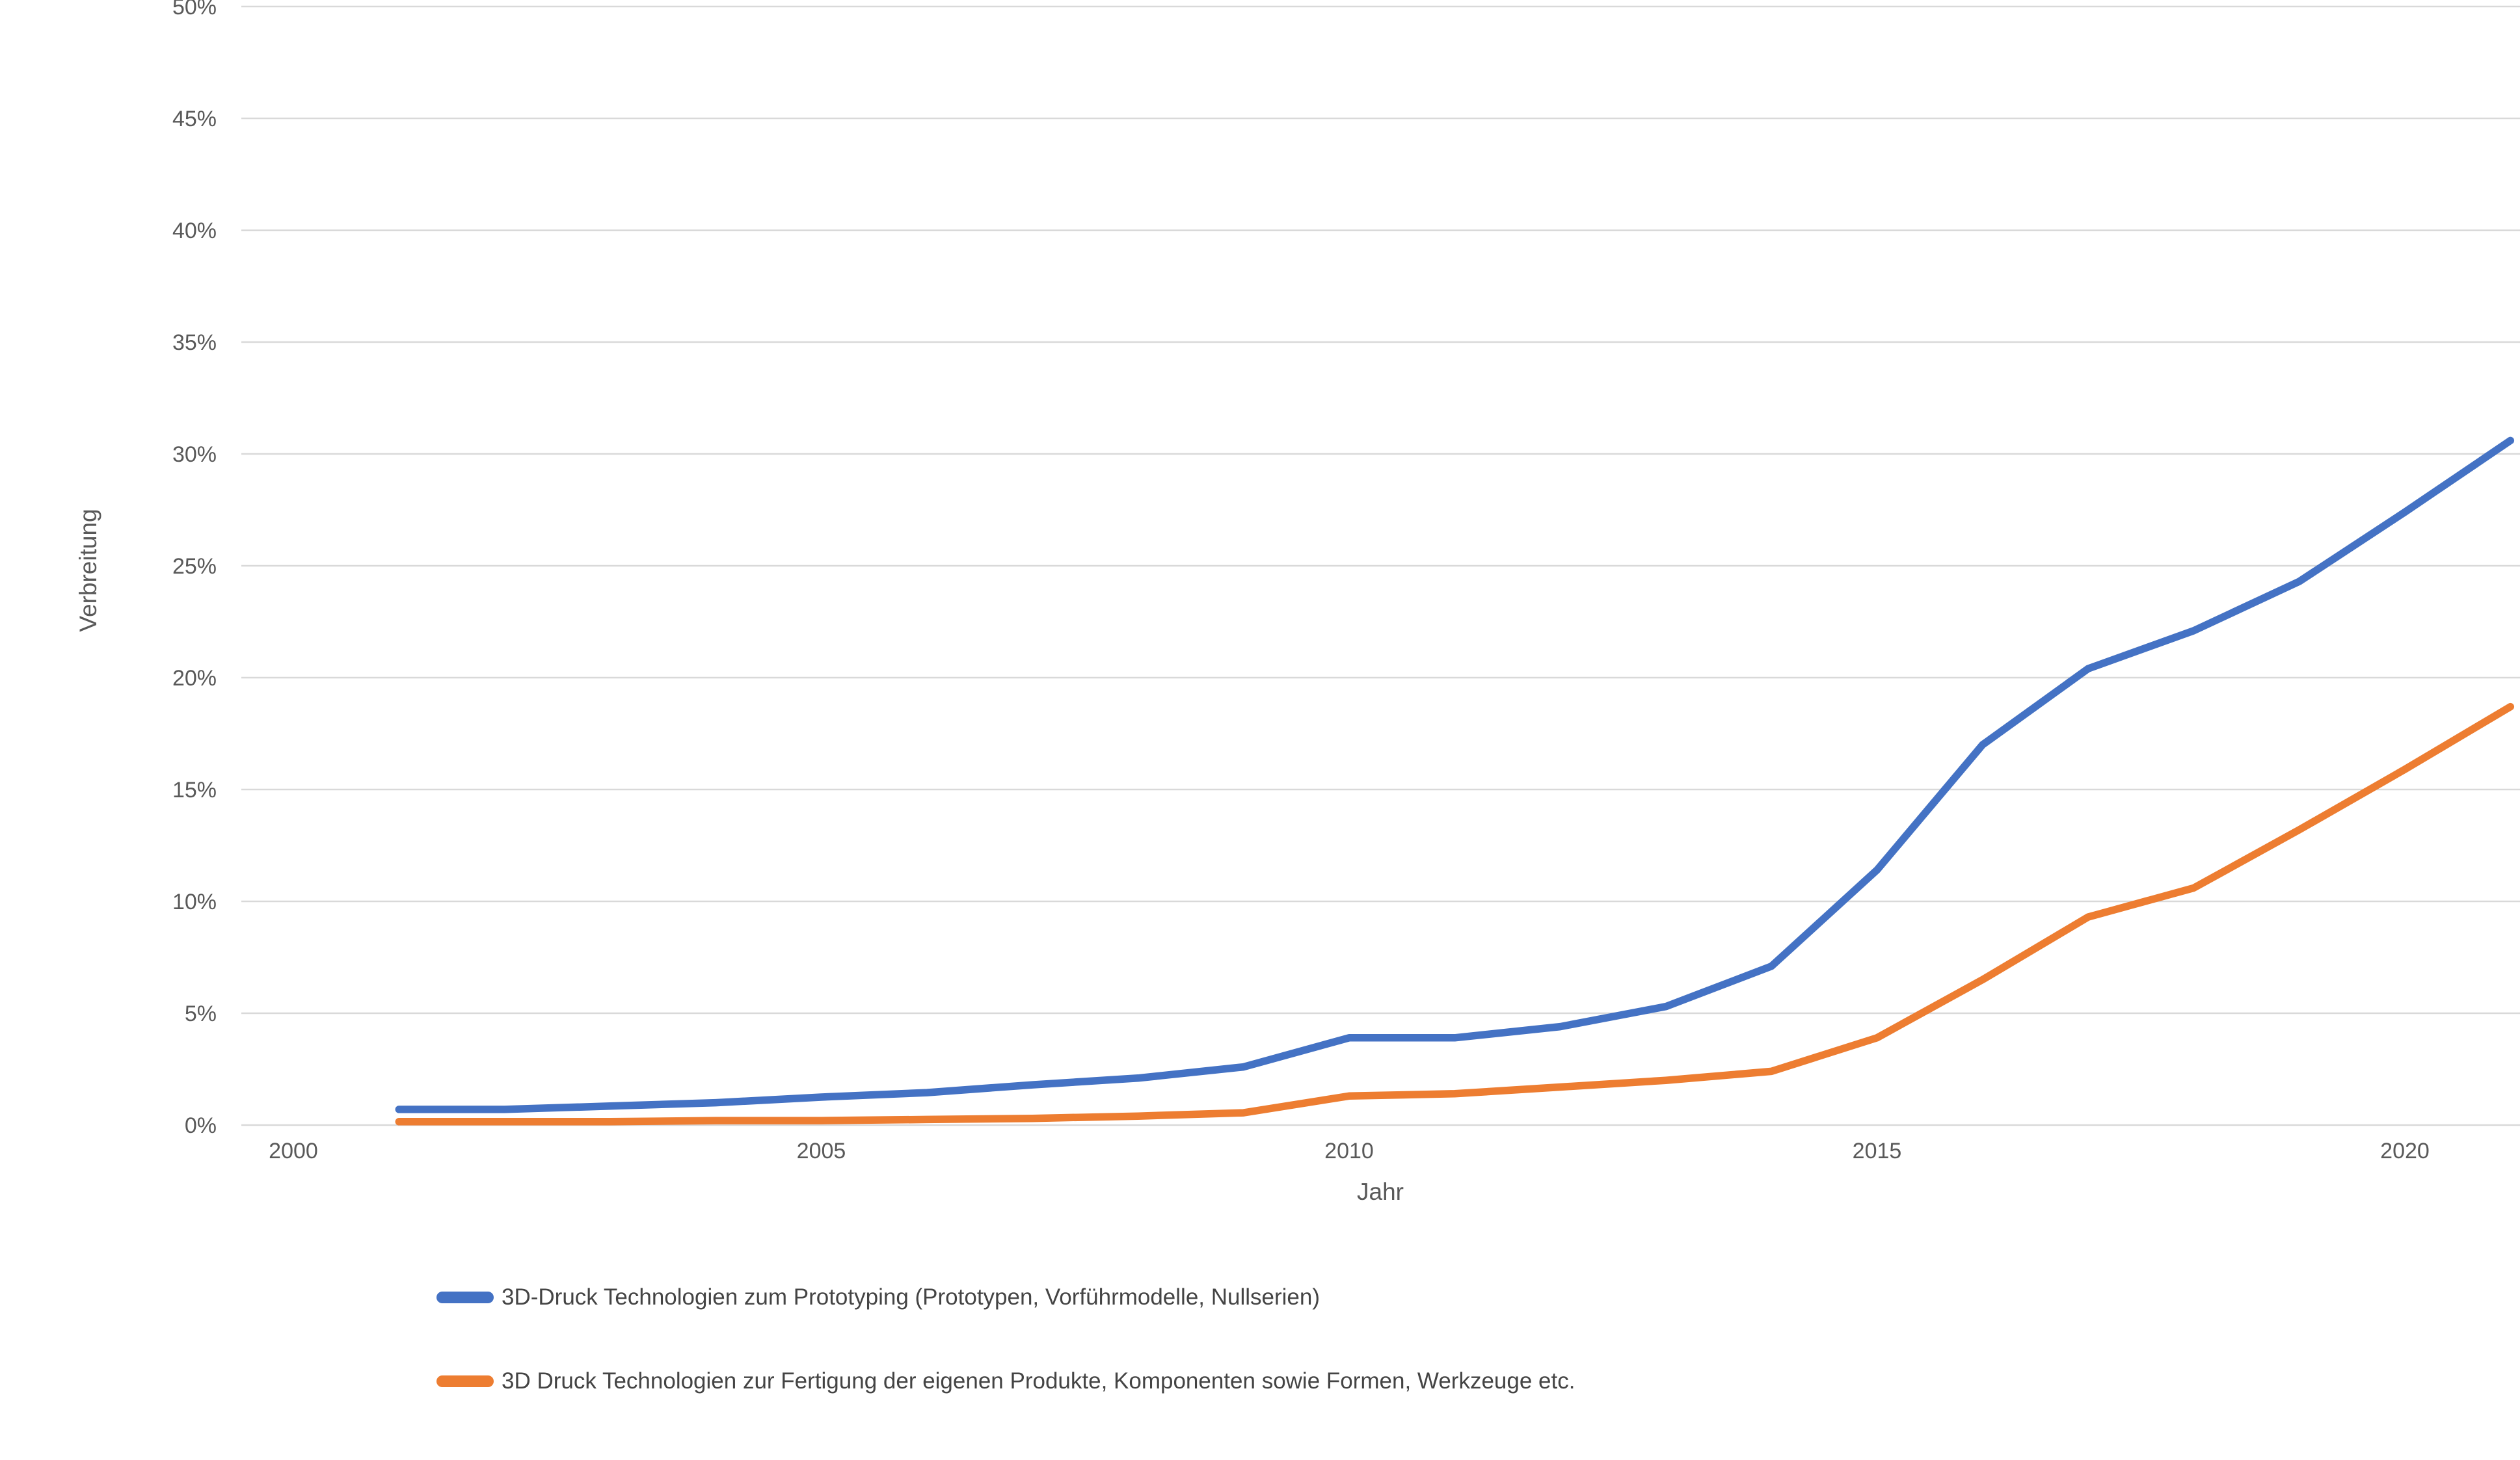 This screenshot has height=1460, width=2520. What do you see at coordinates (293, 1151) in the screenshot?
I see `x-tick-2000: 2000` at bounding box center [293, 1151].